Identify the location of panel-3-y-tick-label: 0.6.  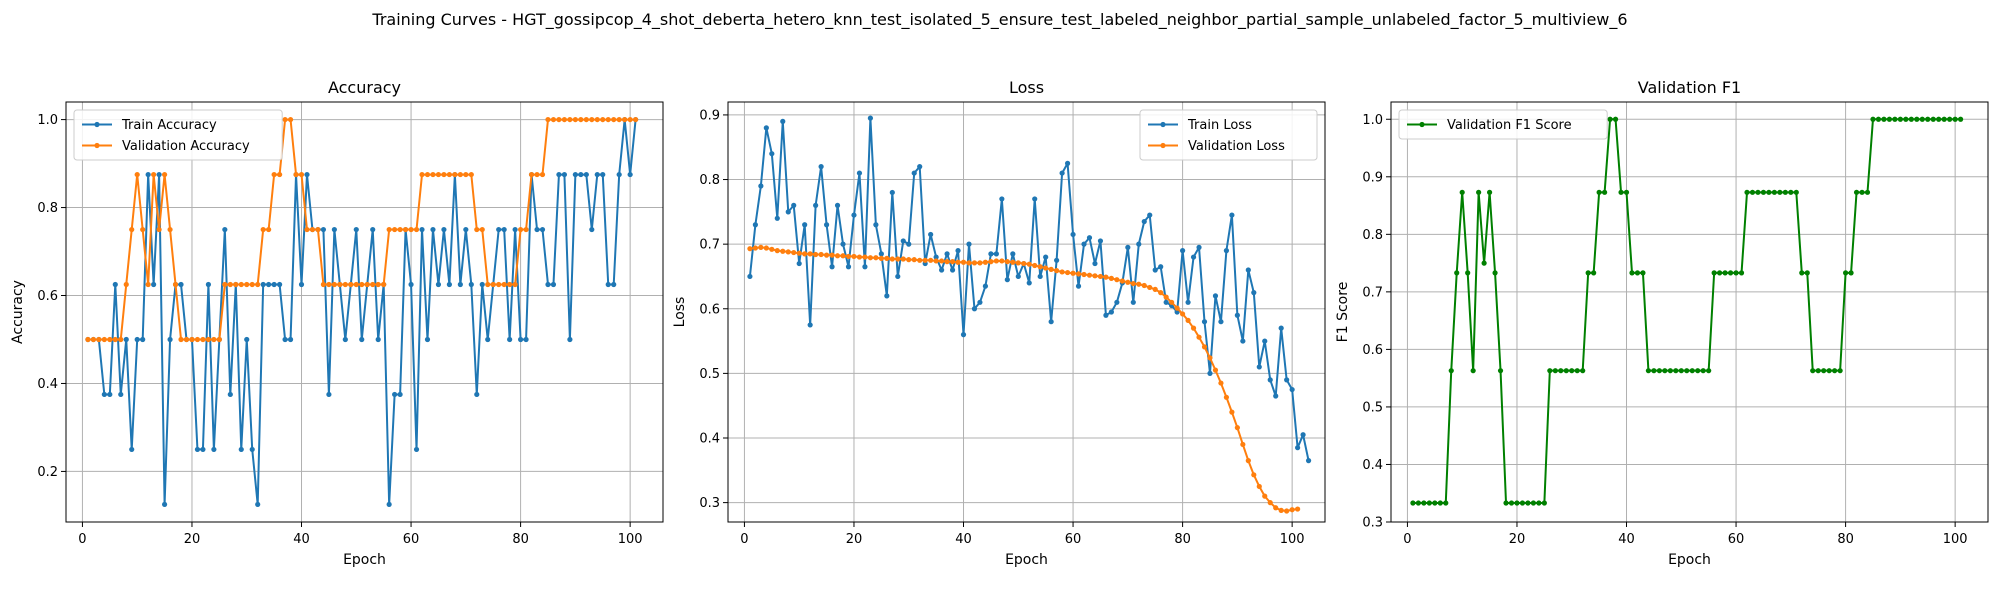
(1372, 350).